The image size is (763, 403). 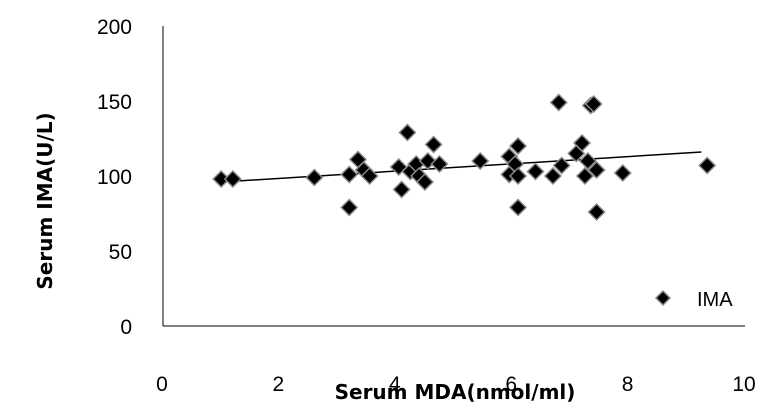 What do you see at coordinates (693, 300) in the screenshot?
I see `legend: IMA` at bounding box center [693, 300].